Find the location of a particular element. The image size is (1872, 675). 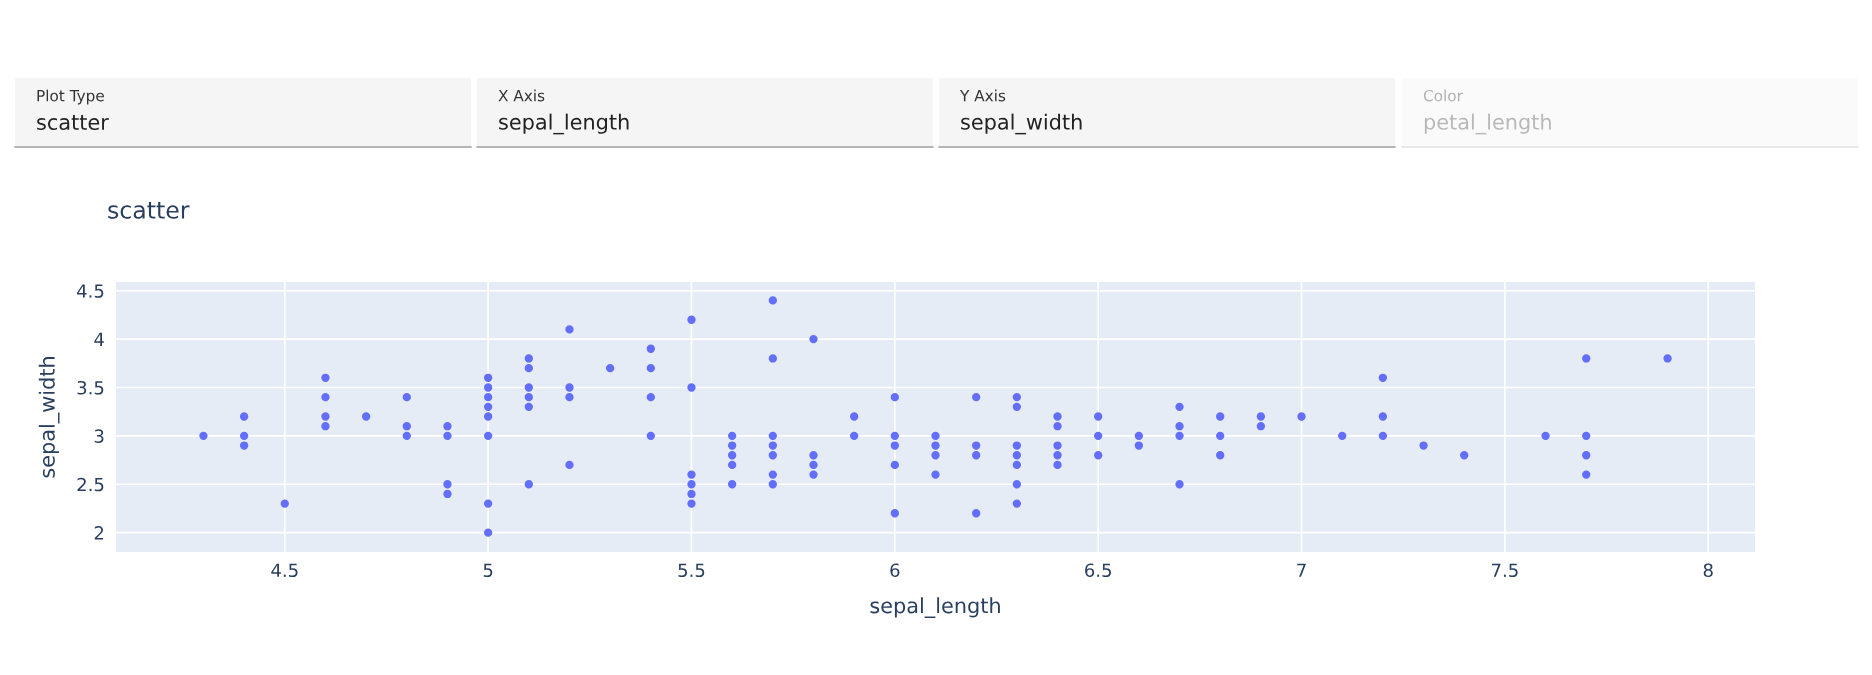

text: sepal_width is located at coordinates (1021, 124).